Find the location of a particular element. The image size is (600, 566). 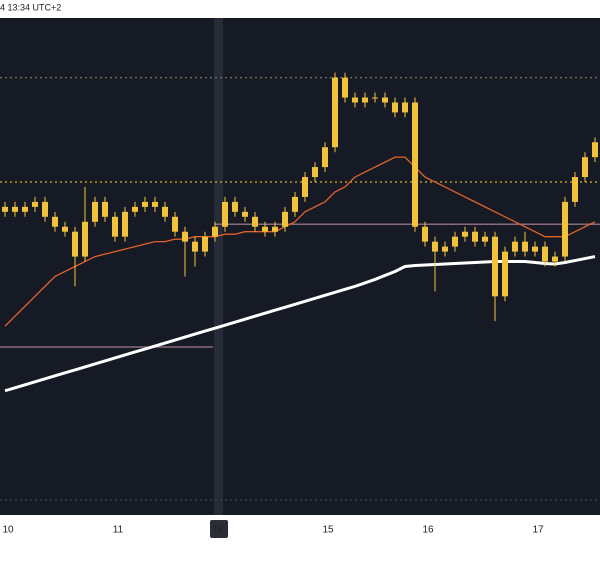

crosshair-label-box is located at coordinates (219, 529).